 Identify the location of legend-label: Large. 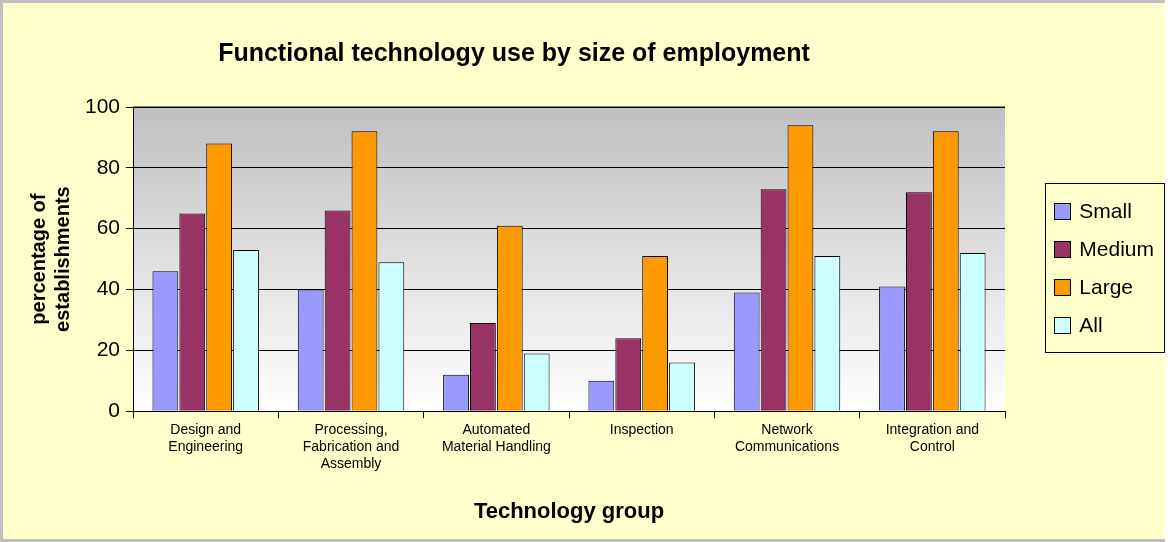
(1106, 287).